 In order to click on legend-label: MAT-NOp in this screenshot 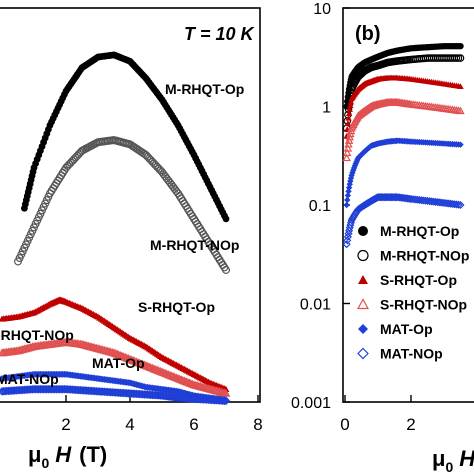, I will do `click(411, 354)`.